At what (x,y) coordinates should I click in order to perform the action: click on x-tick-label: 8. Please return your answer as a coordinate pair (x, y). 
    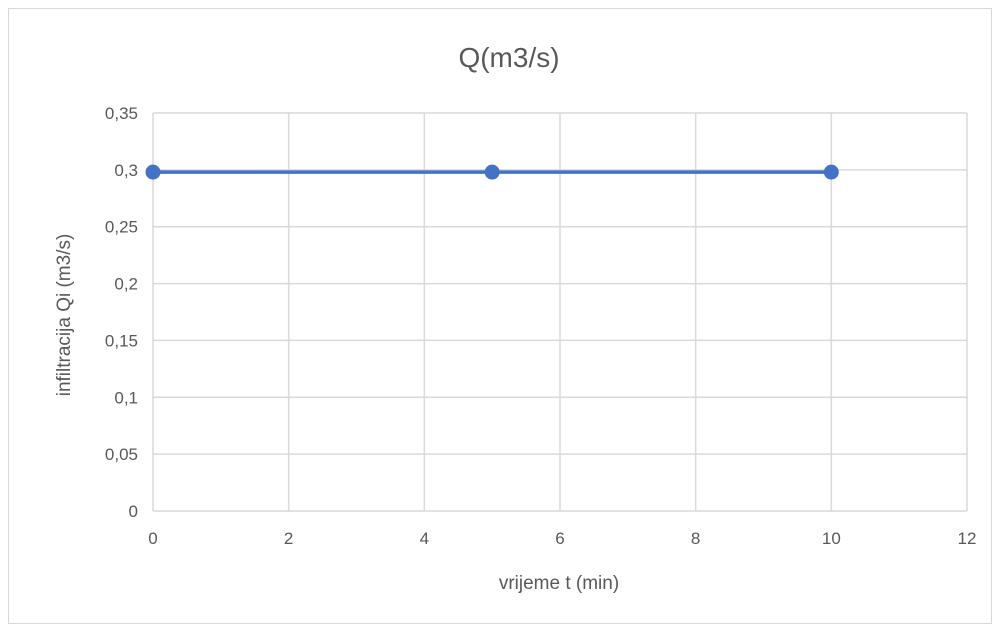
    Looking at the image, I should click on (695, 538).